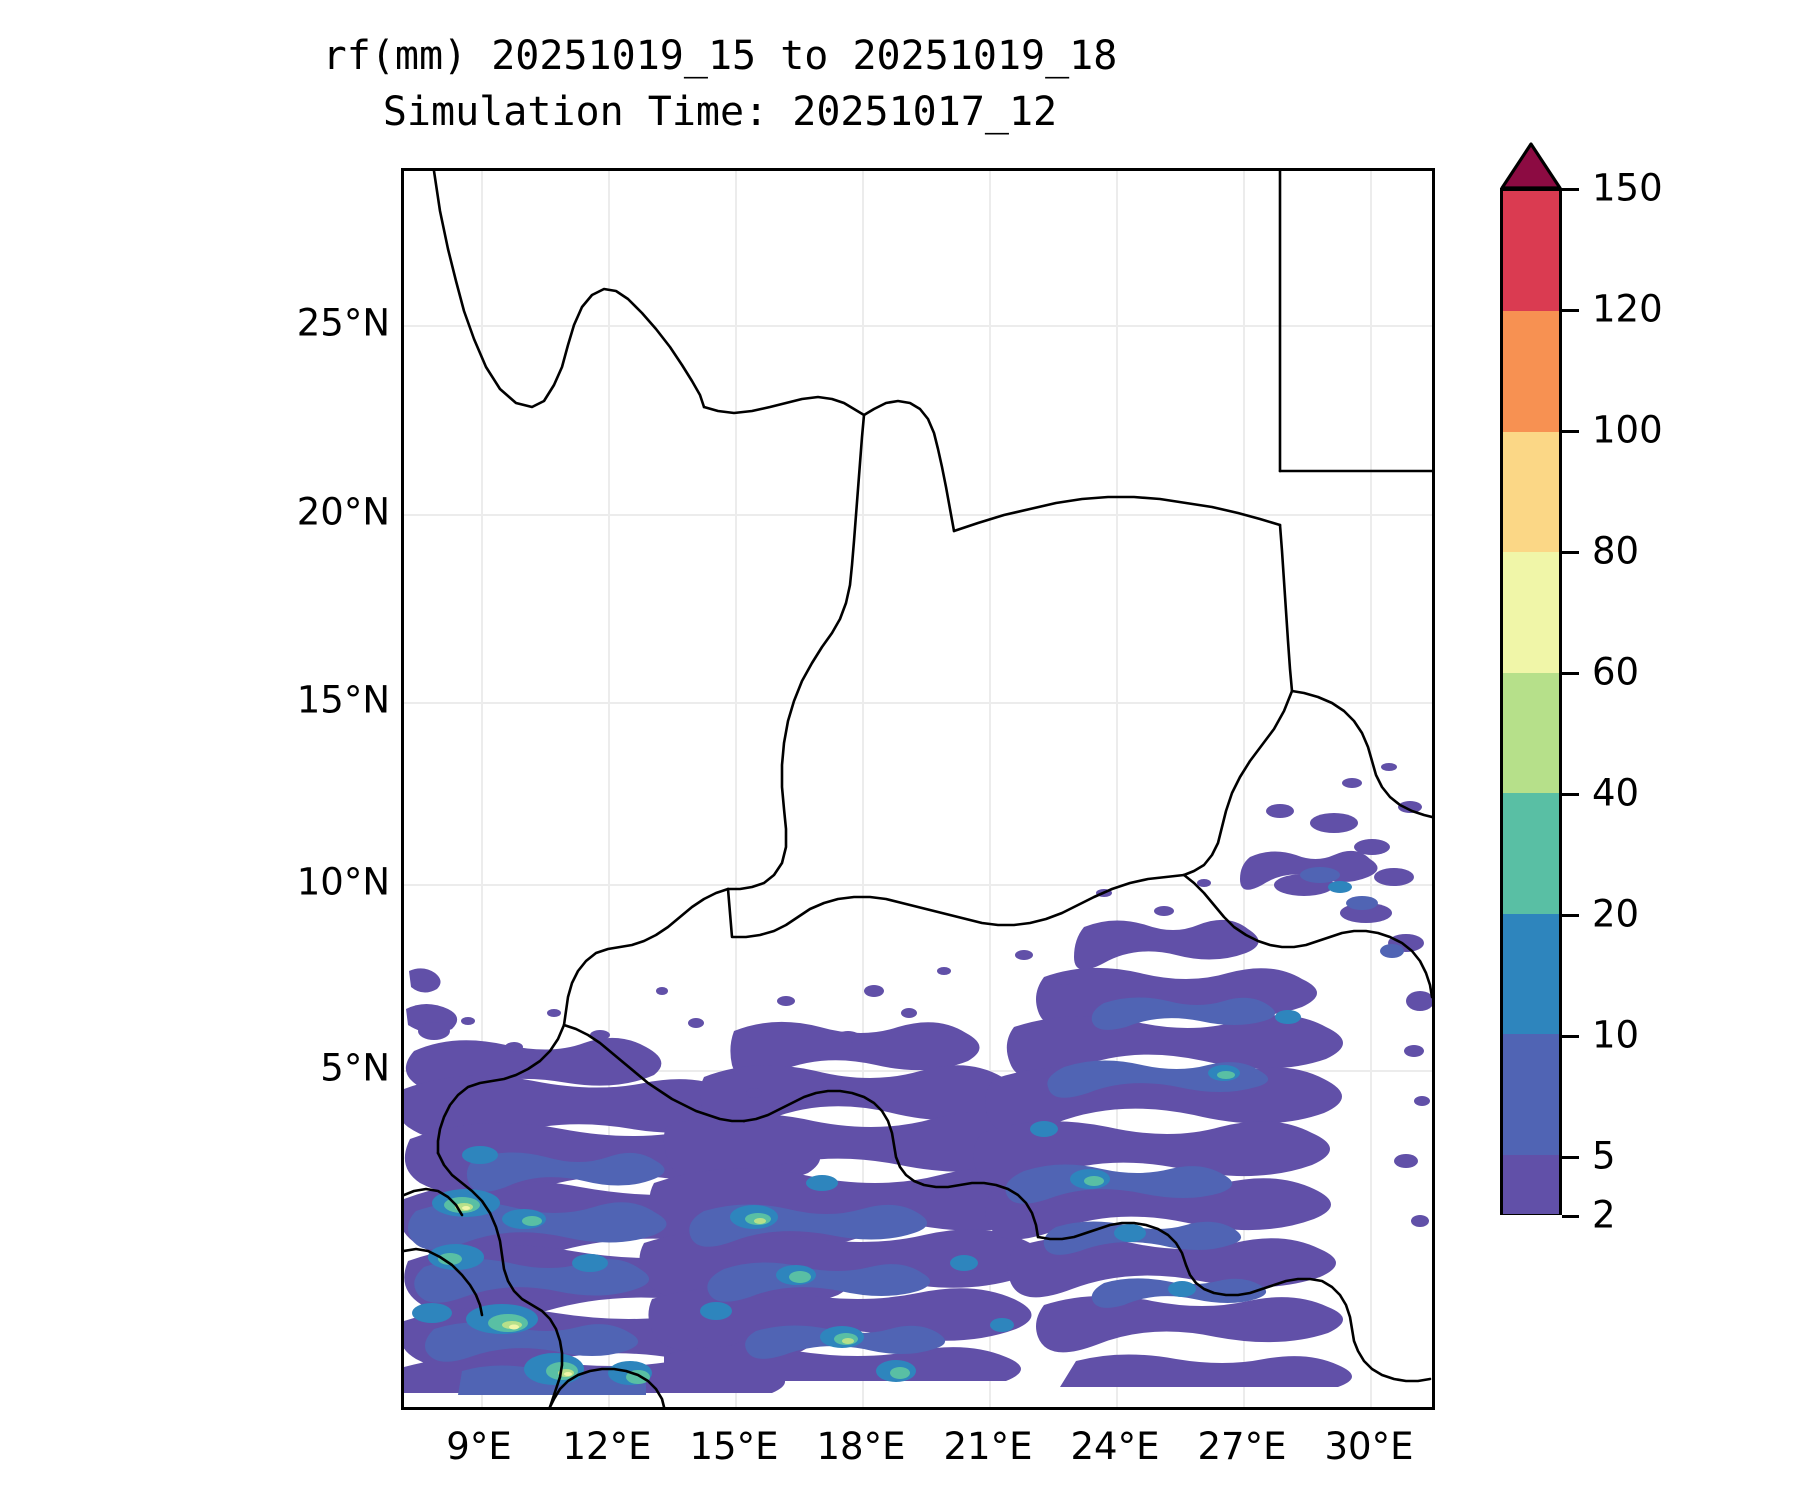 The image size is (1800, 1500). What do you see at coordinates (1242, 1446) in the screenshot?
I see `xtick-label-27e: 27°E` at bounding box center [1242, 1446].